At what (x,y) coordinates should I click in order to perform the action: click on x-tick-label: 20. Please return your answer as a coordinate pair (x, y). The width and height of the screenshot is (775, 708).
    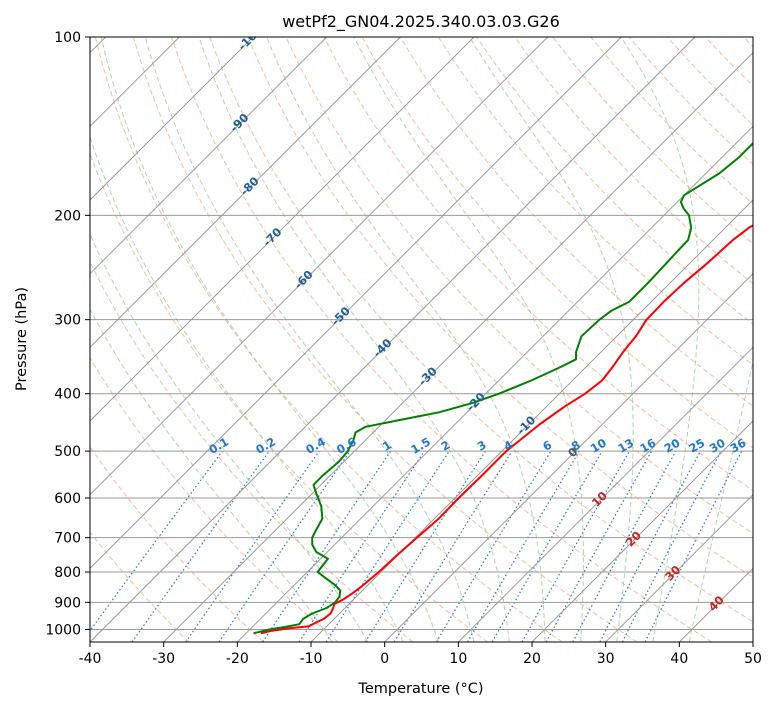
    Looking at the image, I should click on (532, 659).